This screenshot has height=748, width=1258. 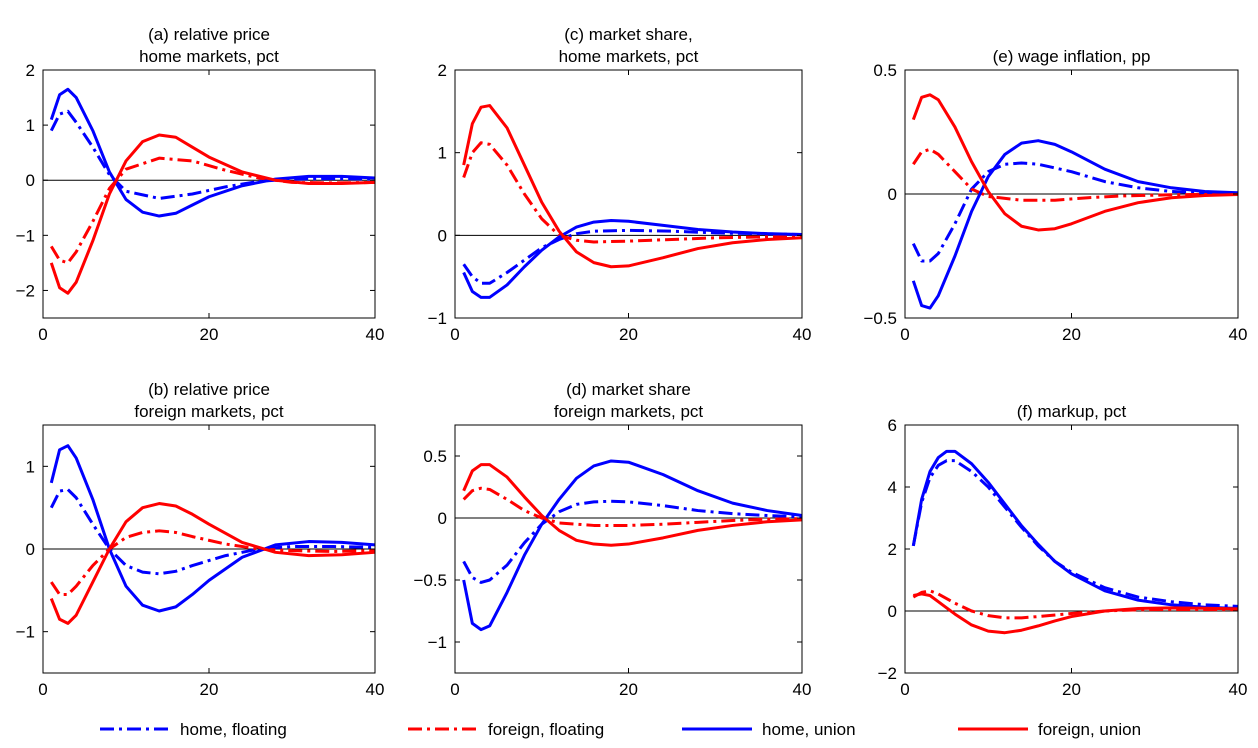 I want to click on legend-item: foreign, floating, so click(x=506, y=729).